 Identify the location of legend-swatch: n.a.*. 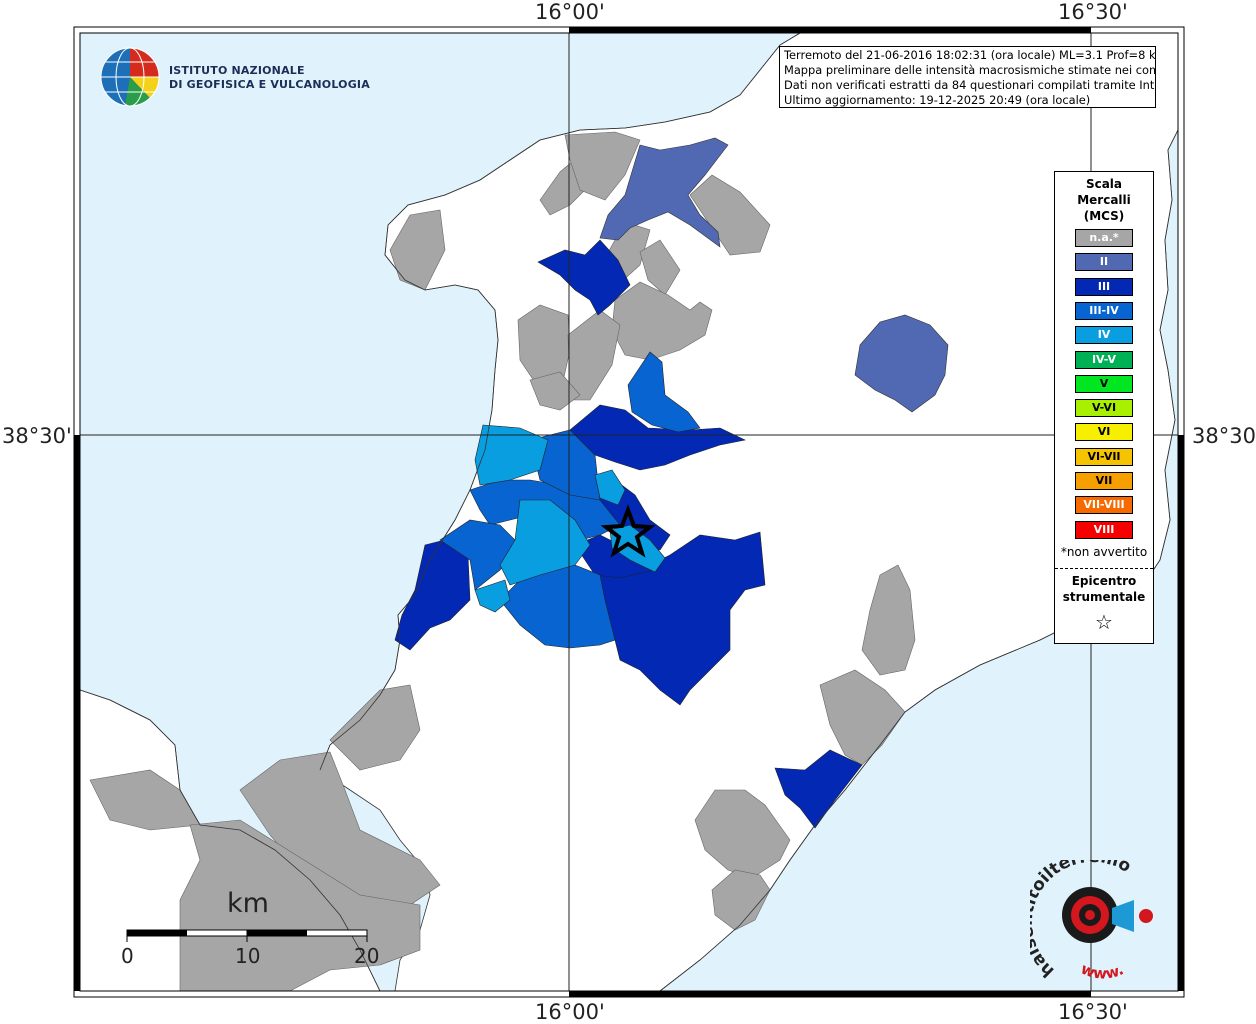
(1104, 238).